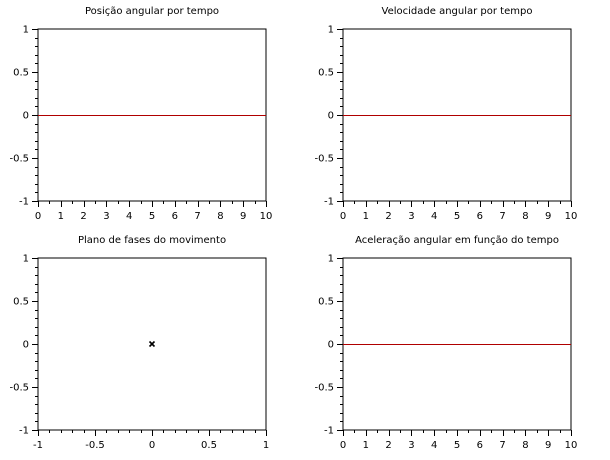  Describe the element at coordinates (457, 11) in the screenshot. I see `subplot-title: Velocidade angular por tempo` at that location.